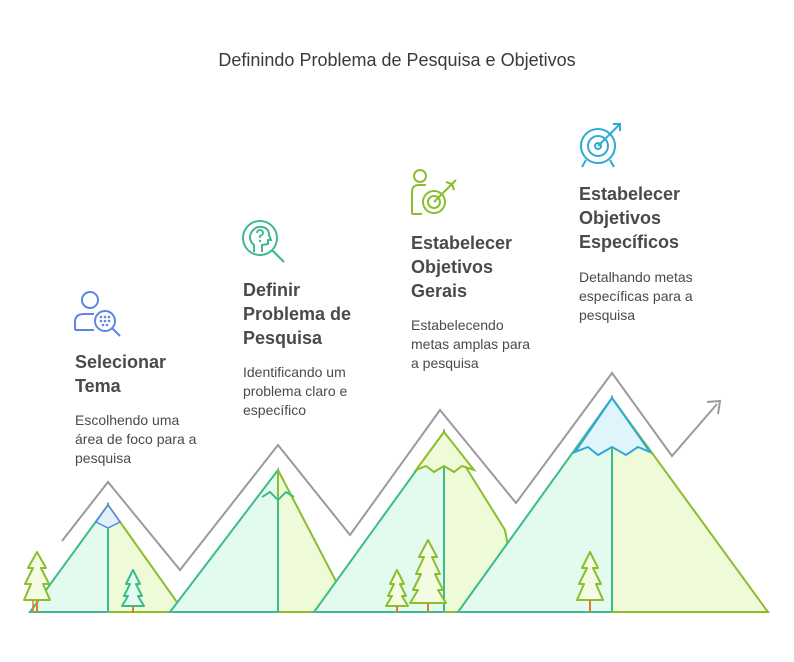  I want to click on step-3-title: Estabelecer Objetivos Gerais, so click(462, 267).